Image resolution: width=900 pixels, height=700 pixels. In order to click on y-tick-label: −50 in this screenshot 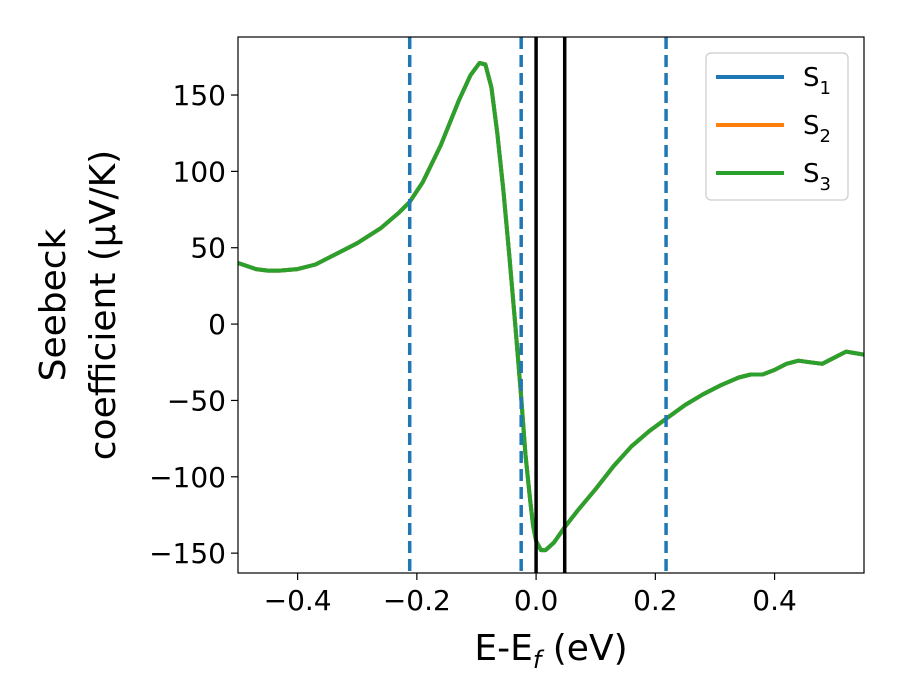, I will do `click(196, 400)`.